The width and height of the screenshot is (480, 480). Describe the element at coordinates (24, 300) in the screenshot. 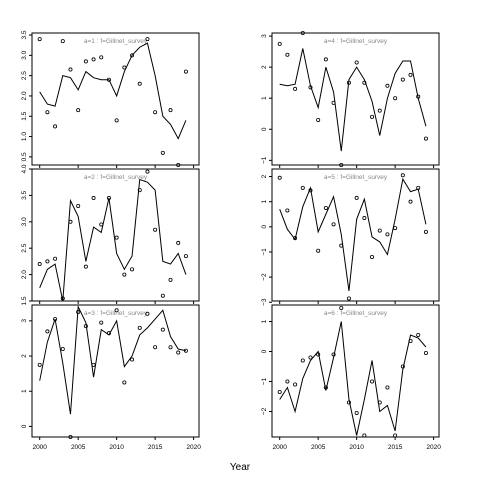

I see `y-tick-label: 1.5` at that location.